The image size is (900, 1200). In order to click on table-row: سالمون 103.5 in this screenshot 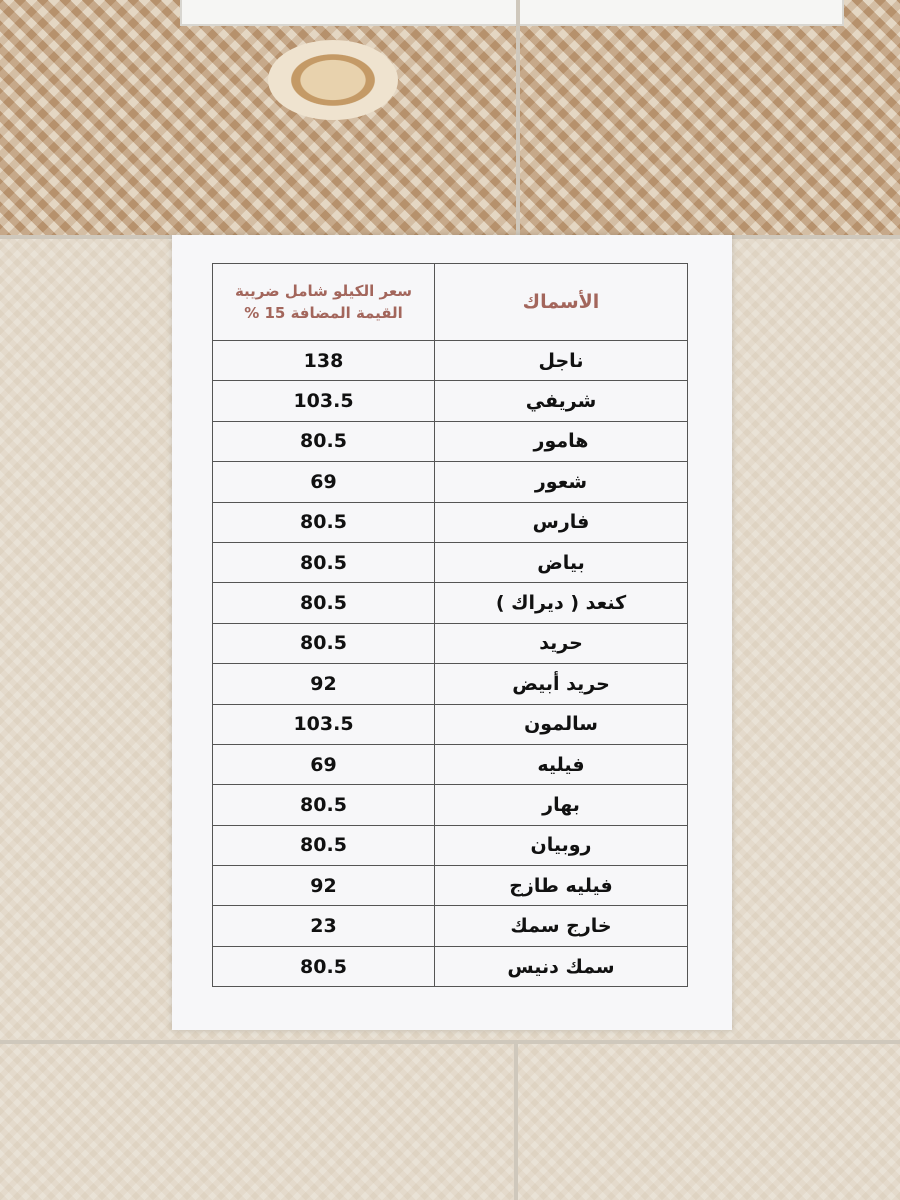, I will do `click(450, 724)`.